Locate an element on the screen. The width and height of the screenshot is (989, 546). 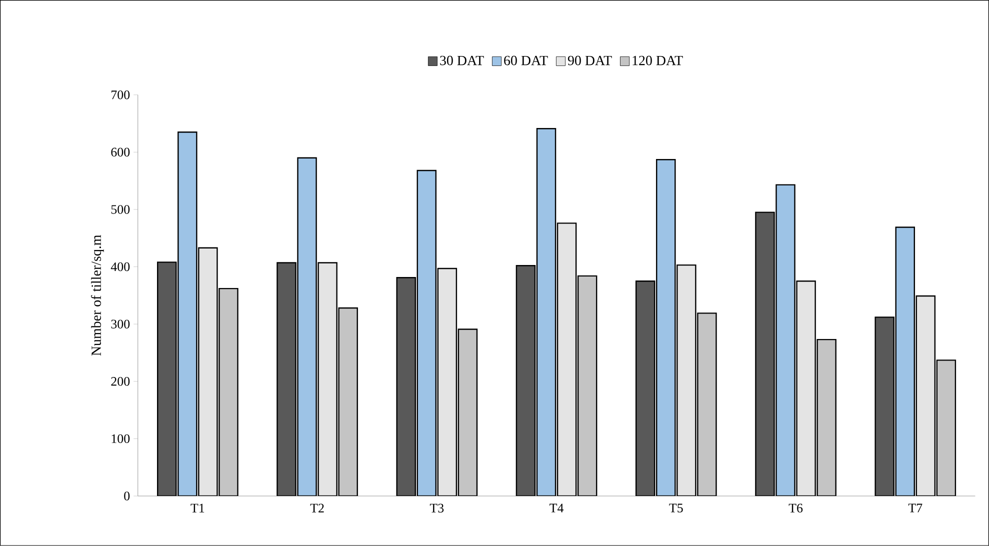
y-tick-label: 300 is located at coordinates (120, 324).